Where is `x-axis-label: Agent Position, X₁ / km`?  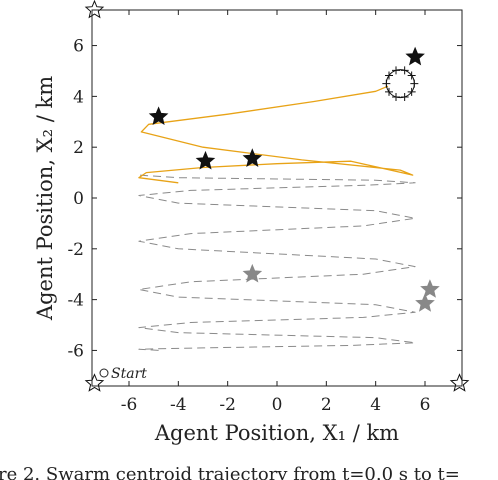 x-axis-label: Agent Position, X₁ / km is located at coordinates (276, 433).